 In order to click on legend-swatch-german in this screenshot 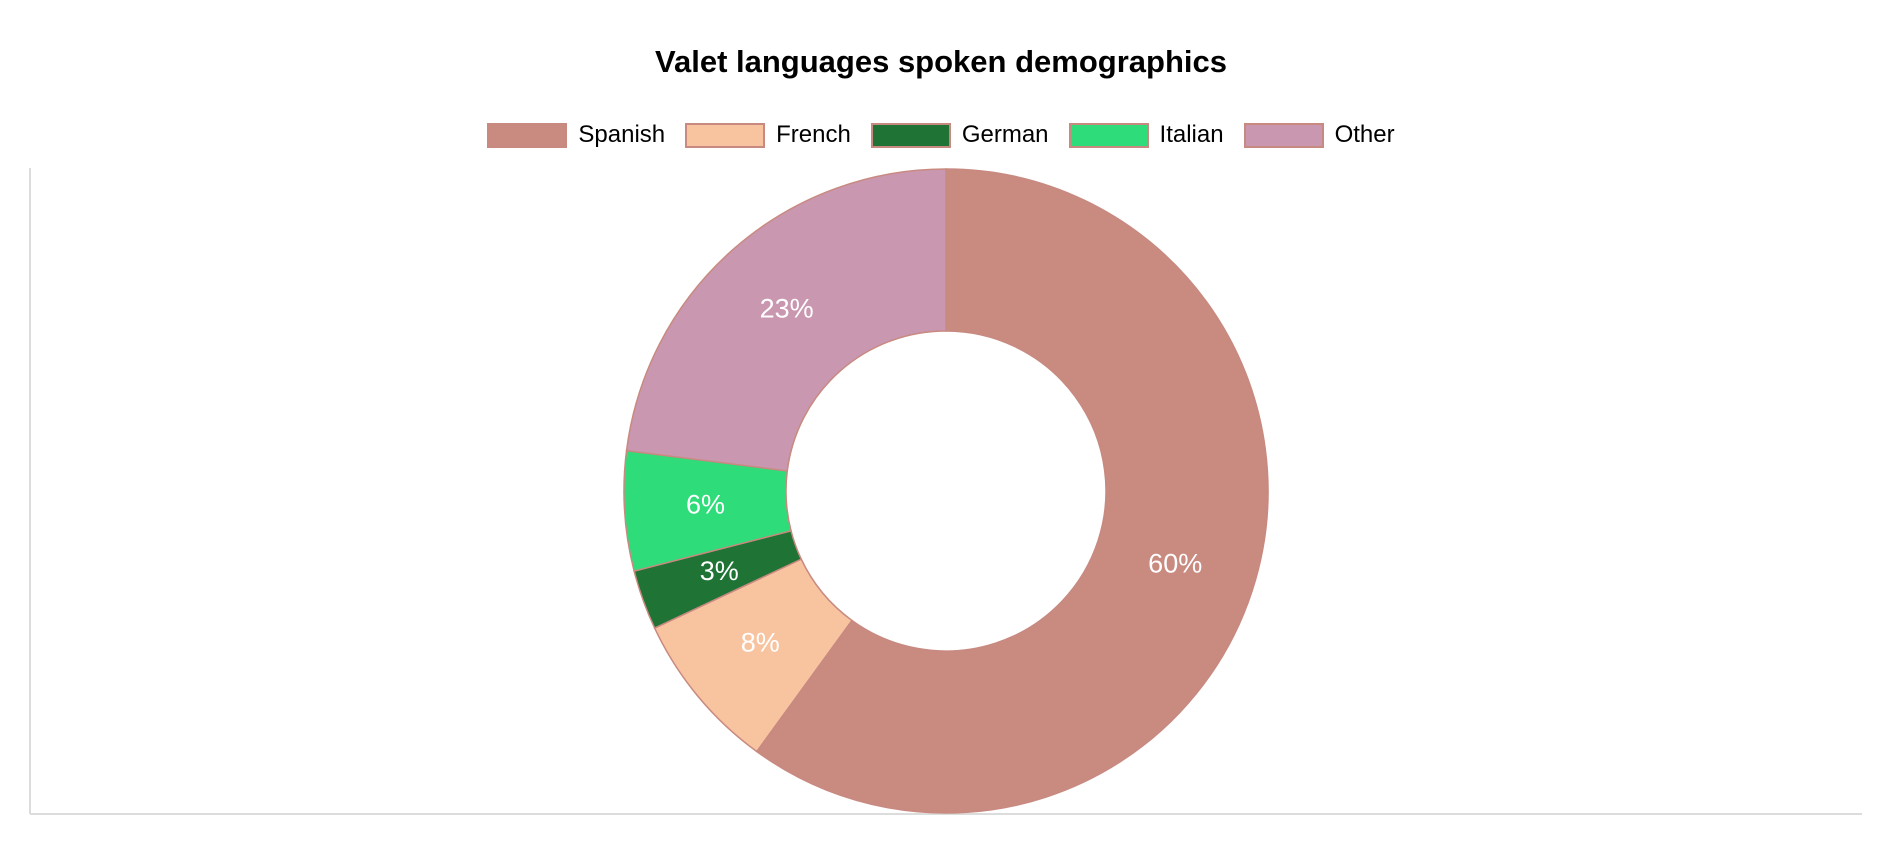, I will do `click(910, 135)`.